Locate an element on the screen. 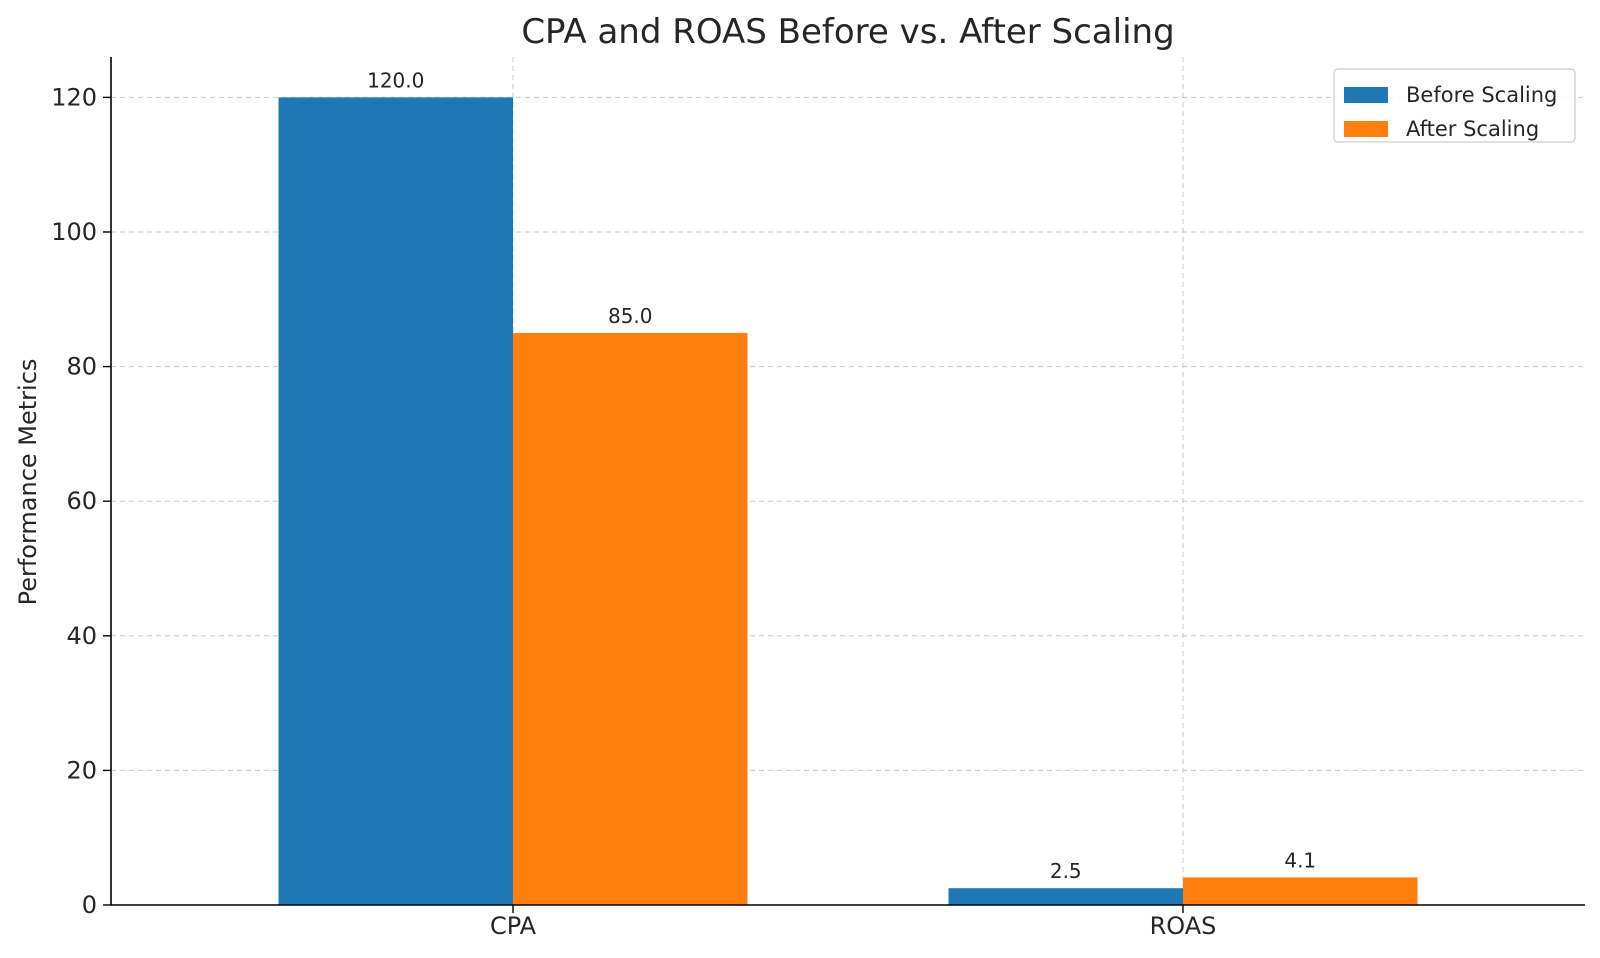  bar-after-scaling-cpa is located at coordinates (630, 618).